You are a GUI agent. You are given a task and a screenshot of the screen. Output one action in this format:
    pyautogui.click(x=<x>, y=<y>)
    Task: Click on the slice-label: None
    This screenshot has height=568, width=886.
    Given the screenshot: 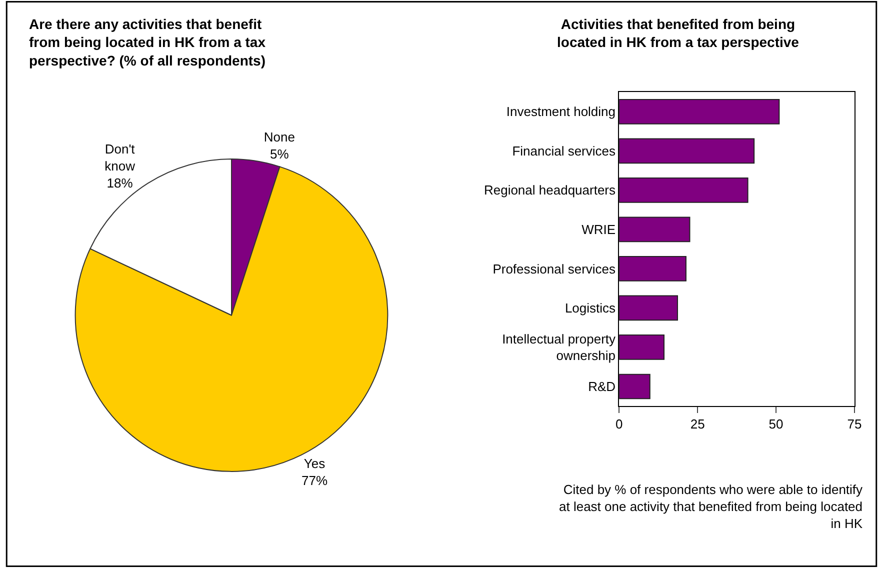 What is the action you would take?
    pyautogui.click(x=279, y=136)
    